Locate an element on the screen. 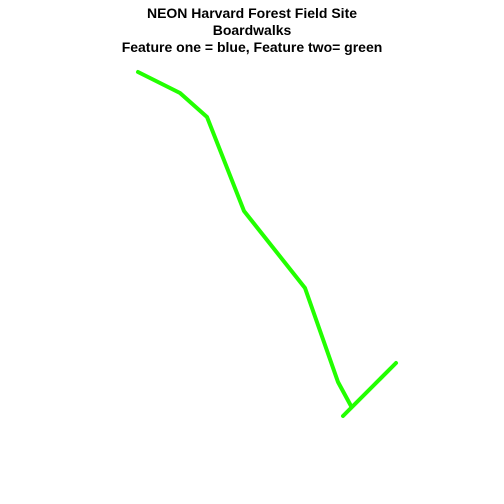 The height and width of the screenshot is (504, 504). title-line-2: Boardwalks is located at coordinates (252, 30).